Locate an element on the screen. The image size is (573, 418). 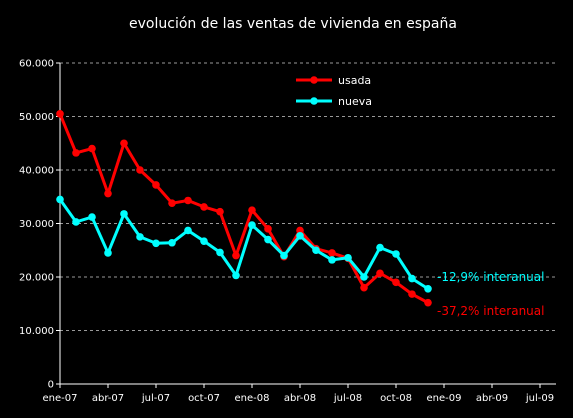
x-tick-label: ene-07 is located at coordinates (60, 398).